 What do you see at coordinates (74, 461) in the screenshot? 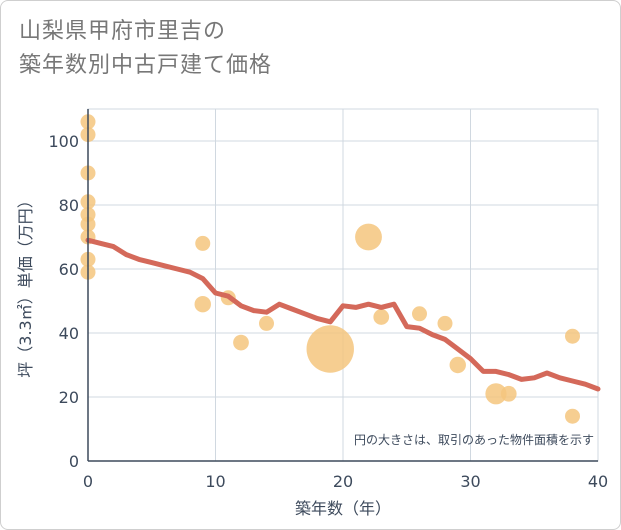
I see `y-tick-label: 0` at bounding box center [74, 461].